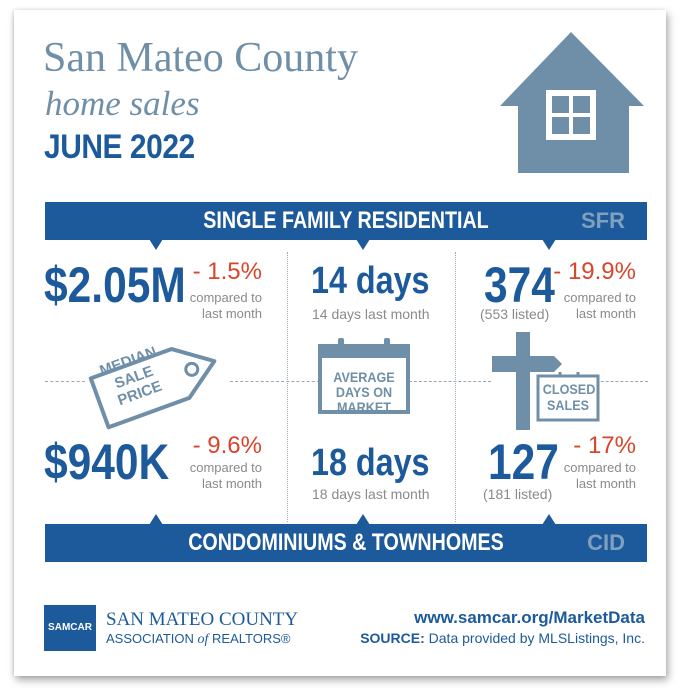 This screenshot has height=691, width=690. I want to click on sfr-closed-compare-2: last month, so click(606, 313).